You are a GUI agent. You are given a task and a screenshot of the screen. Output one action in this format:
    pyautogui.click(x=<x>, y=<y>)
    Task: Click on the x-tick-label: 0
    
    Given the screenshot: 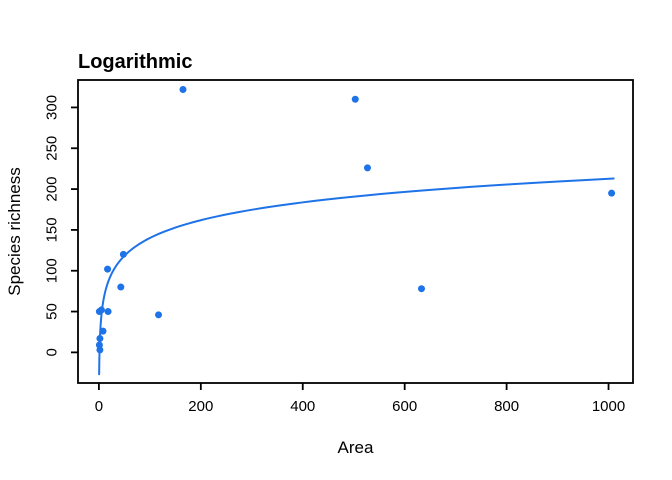 What is the action you would take?
    pyautogui.click(x=99, y=406)
    